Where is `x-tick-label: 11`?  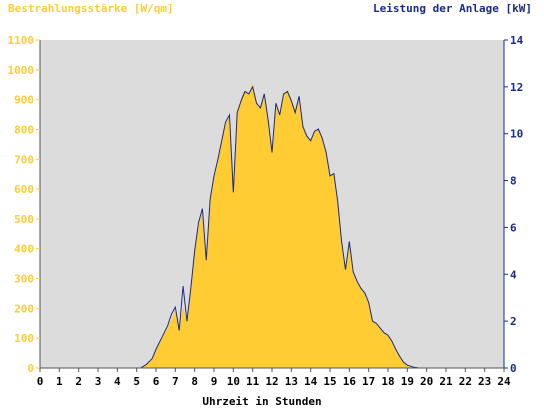
x-tick-label: 11 is located at coordinates (253, 381).